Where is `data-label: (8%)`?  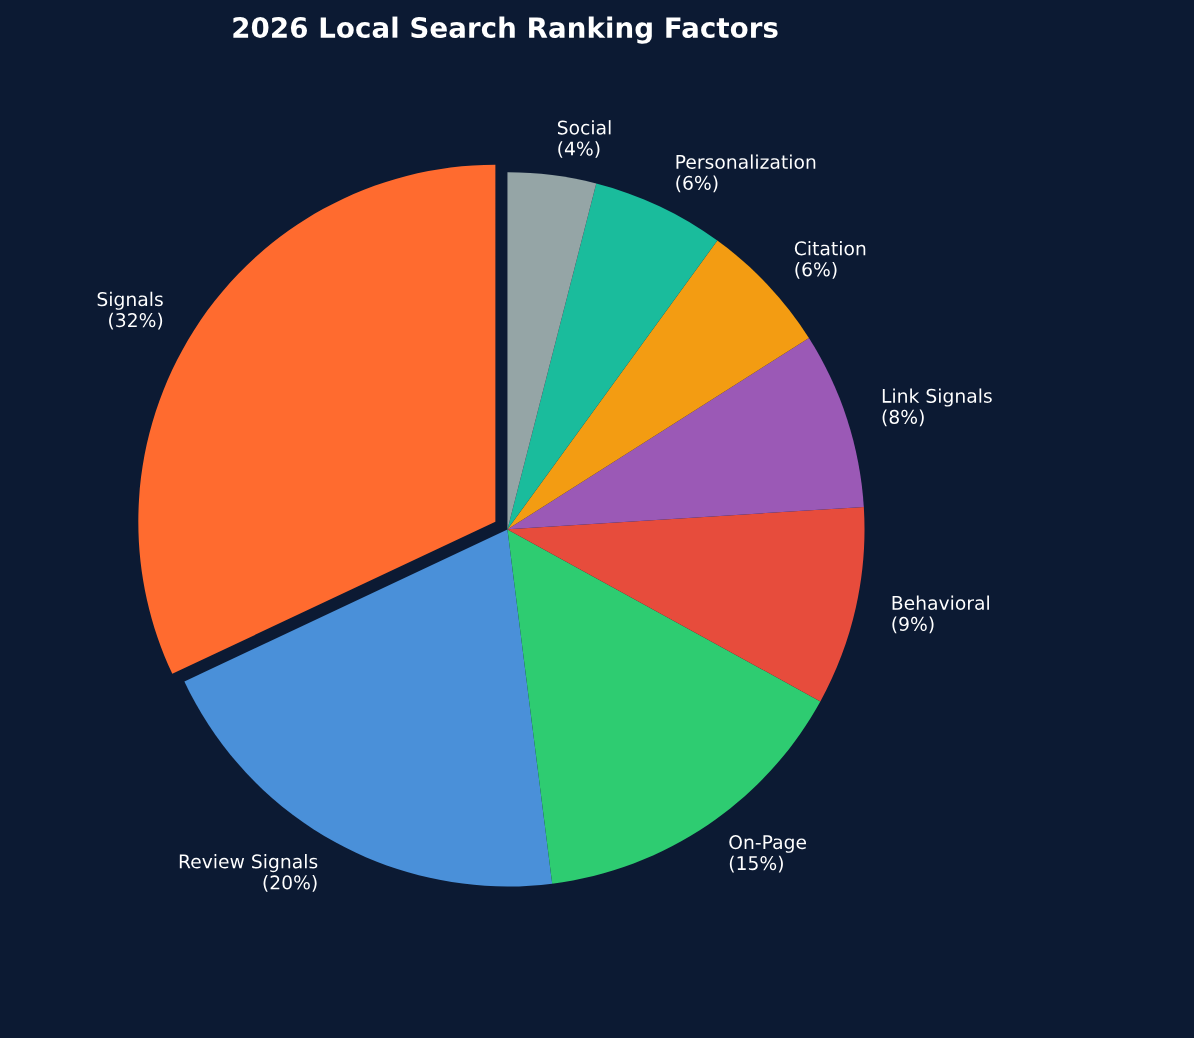 data-label: (8%) is located at coordinates (903, 418).